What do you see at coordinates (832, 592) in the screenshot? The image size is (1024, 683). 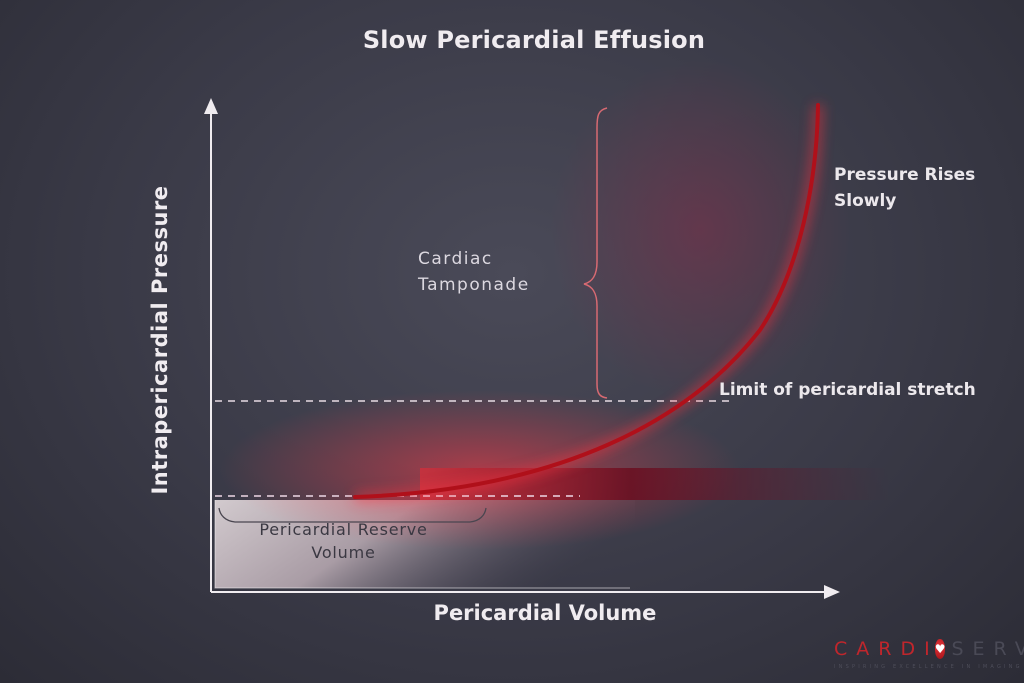 I see `x-axis-arrow-icon` at bounding box center [832, 592].